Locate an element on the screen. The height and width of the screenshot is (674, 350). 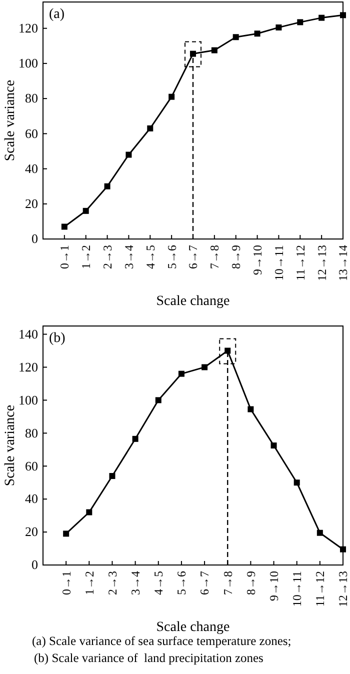
text: (a) Scale variance of sea surface temperature zones; is located at coordinates (162, 641).